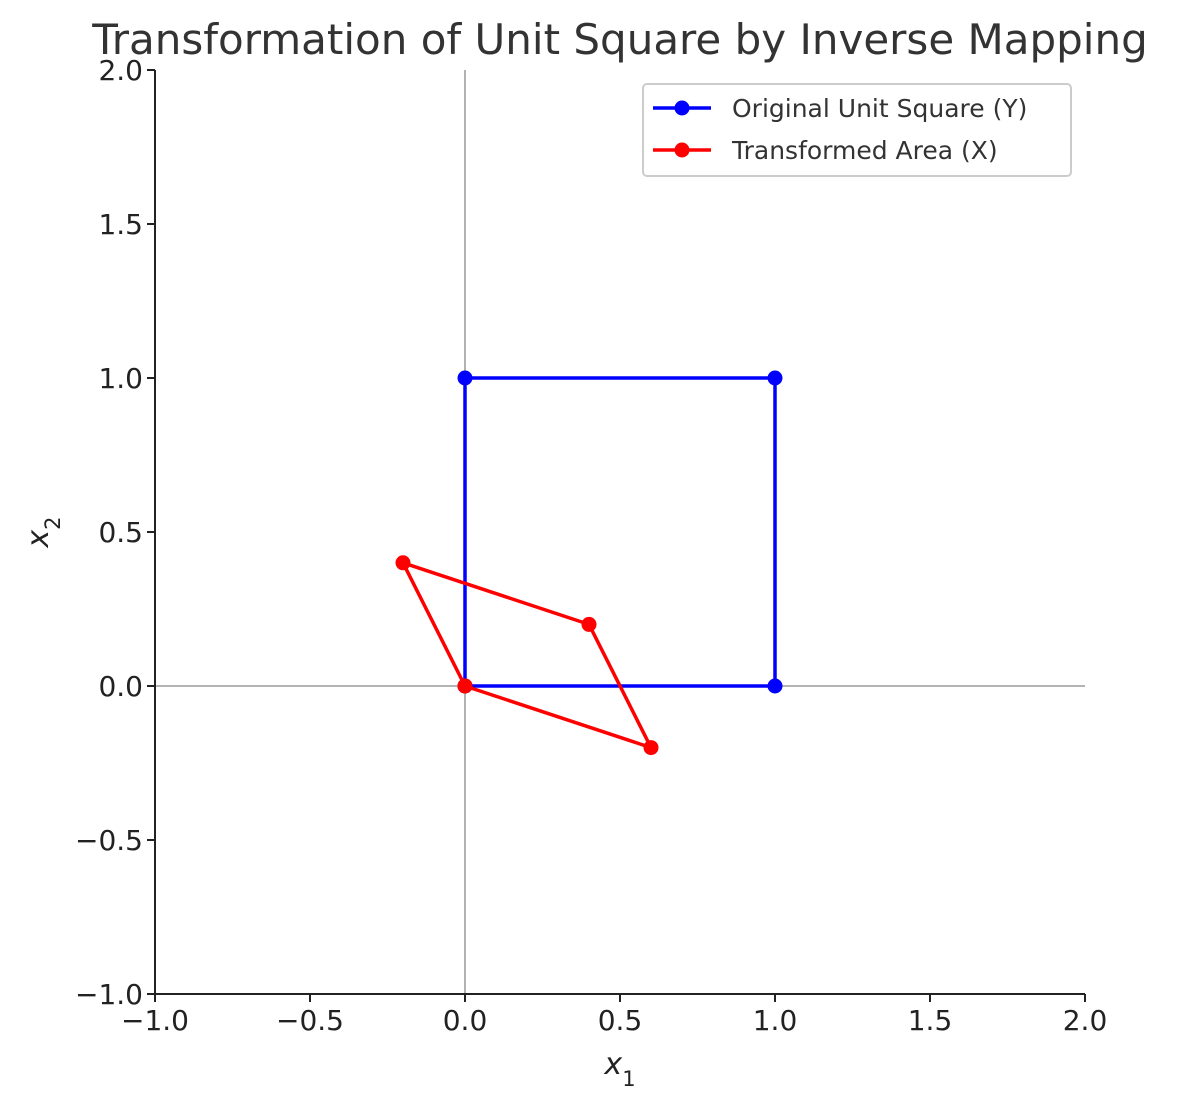 This screenshot has height=1101, width=1199. What do you see at coordinates (109, 994) in the screenshot?
I see `y-tick-label: −1.0` at bounding box center [109, 994].